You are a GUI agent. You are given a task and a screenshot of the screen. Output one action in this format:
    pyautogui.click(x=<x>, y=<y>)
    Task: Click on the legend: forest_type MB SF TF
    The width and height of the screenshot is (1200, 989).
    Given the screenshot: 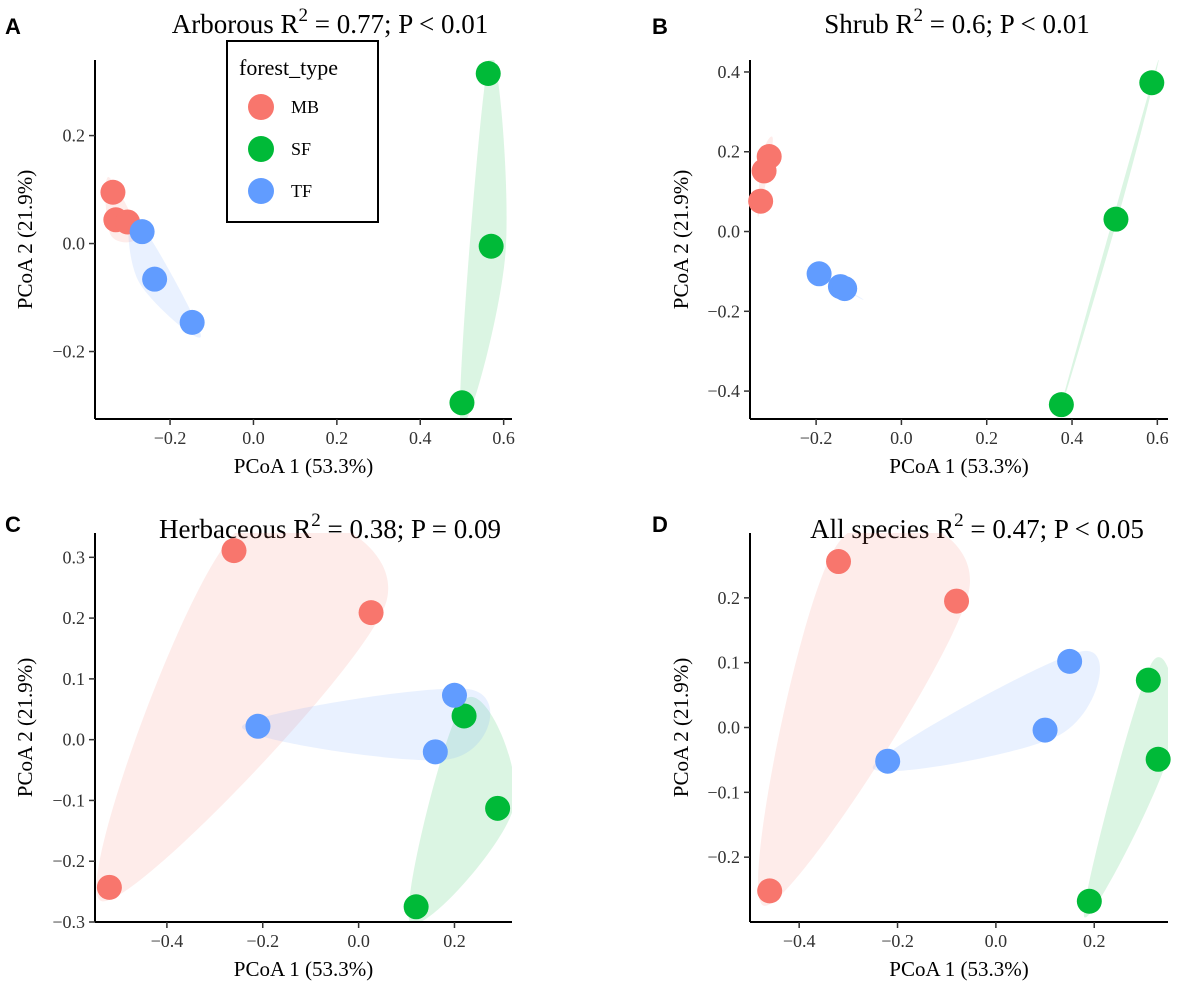 What is the action you would take?
    pyautogui.click(x=302, y=131)
    